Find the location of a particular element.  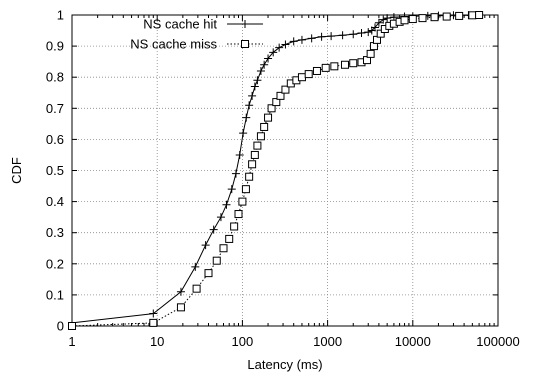

legend-sample-ns-cache-hit is located at coordinates (245, 24).